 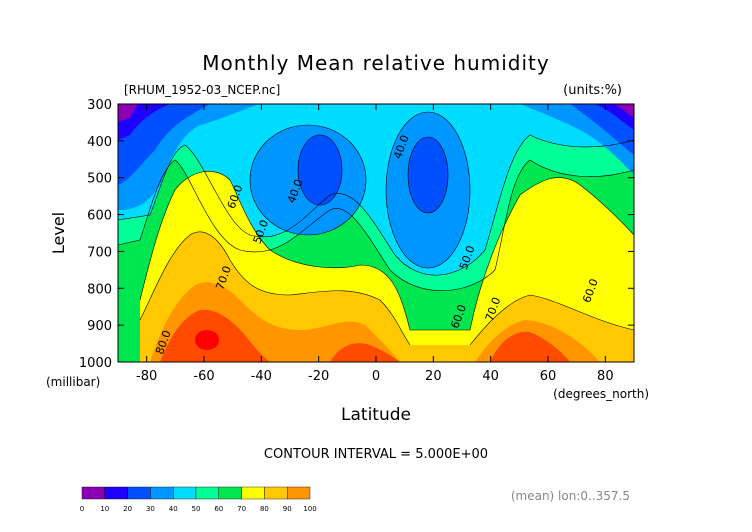 I want to click on colorbar-tick-label: 90, so click(x=287, y=509).